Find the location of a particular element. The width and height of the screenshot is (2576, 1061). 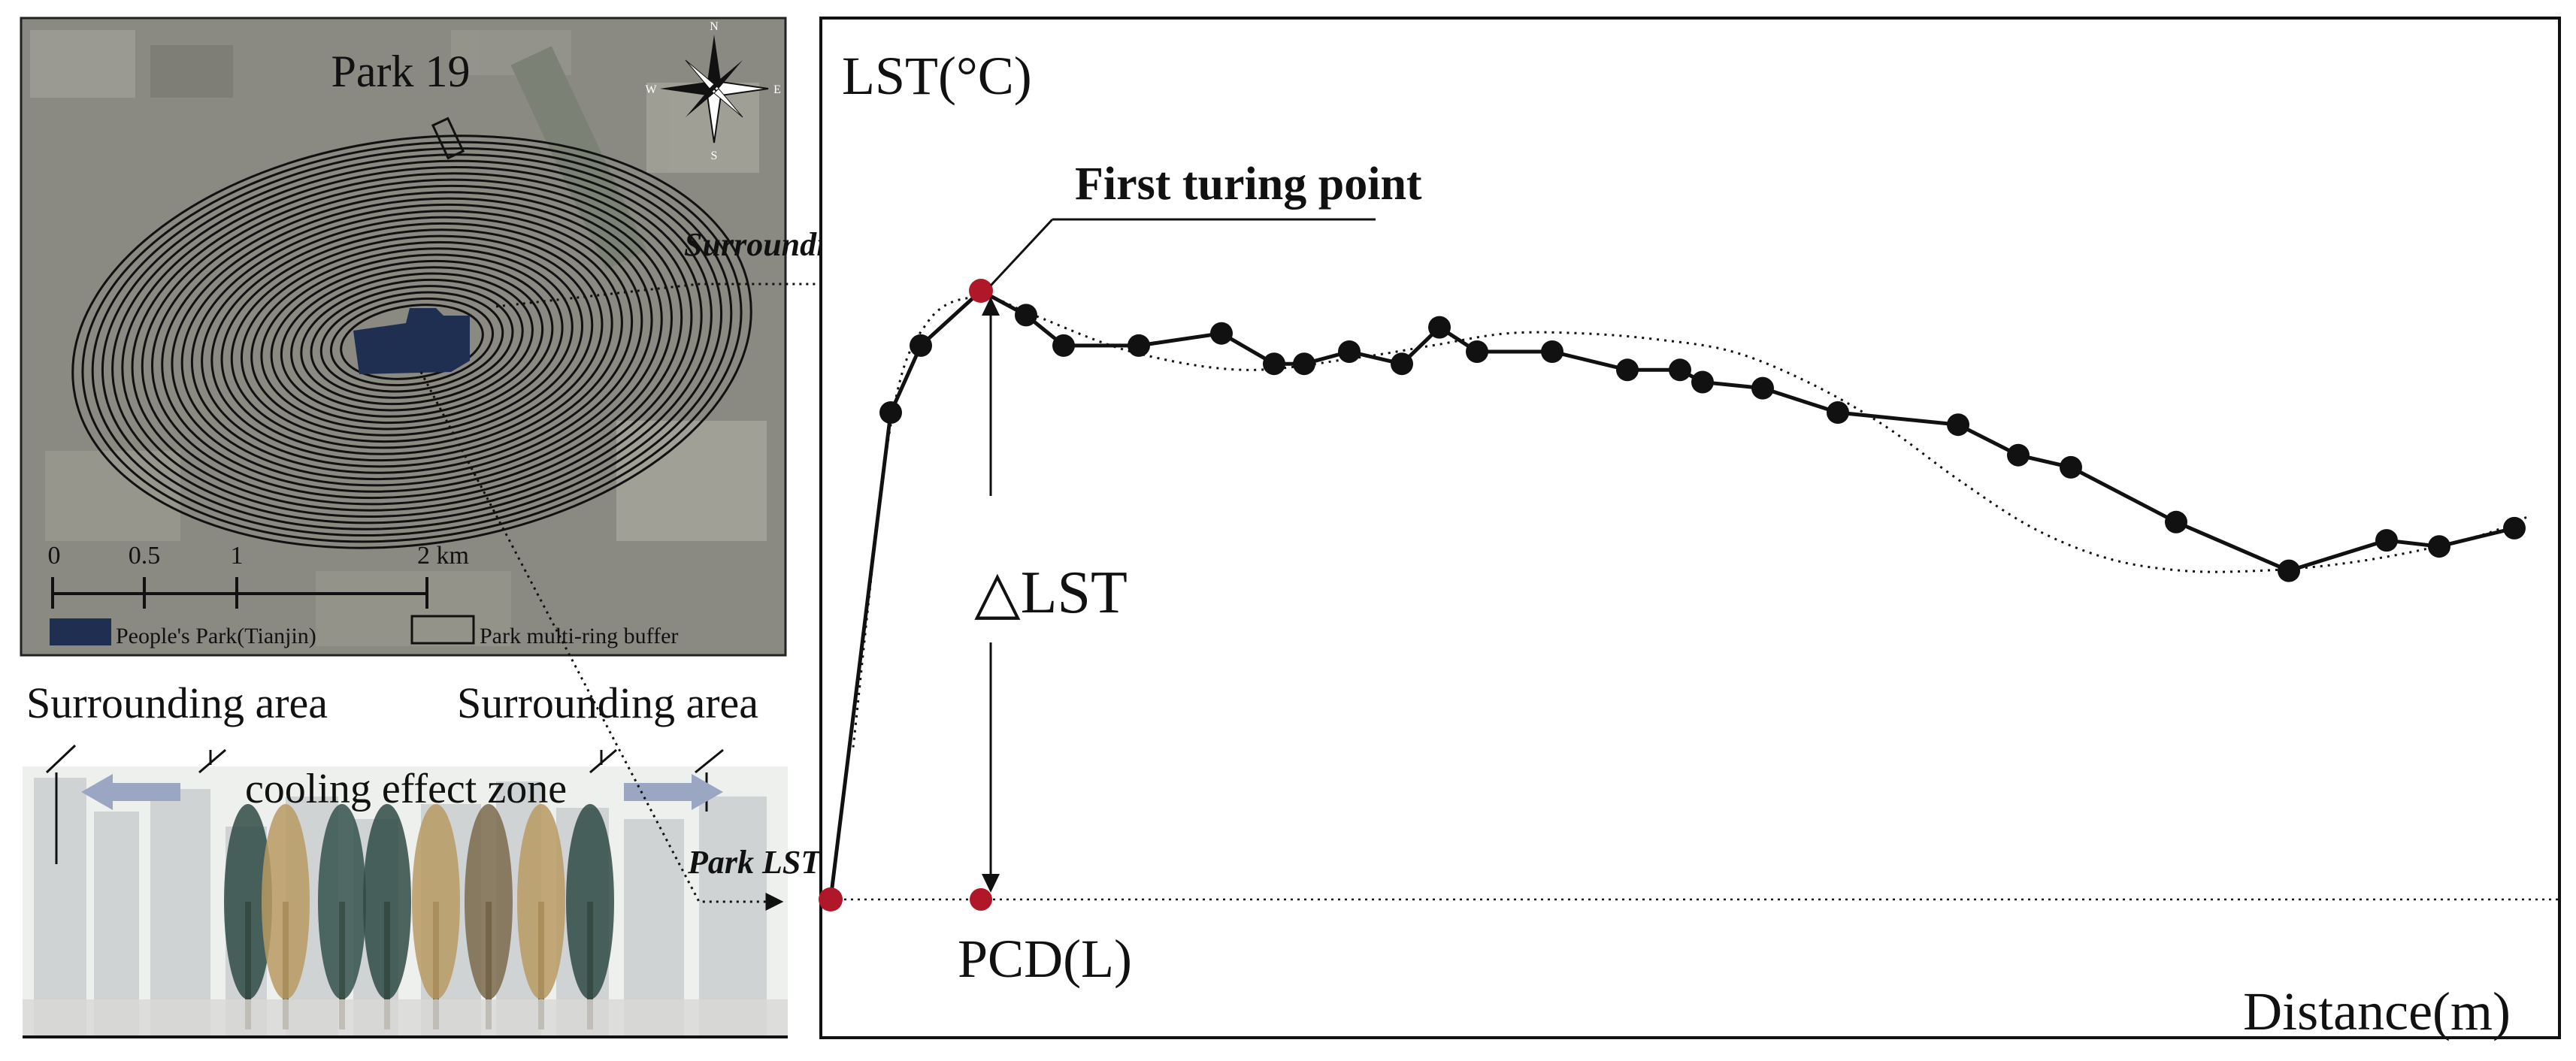

compass-s-label: S is located at coordinates (714, 156).